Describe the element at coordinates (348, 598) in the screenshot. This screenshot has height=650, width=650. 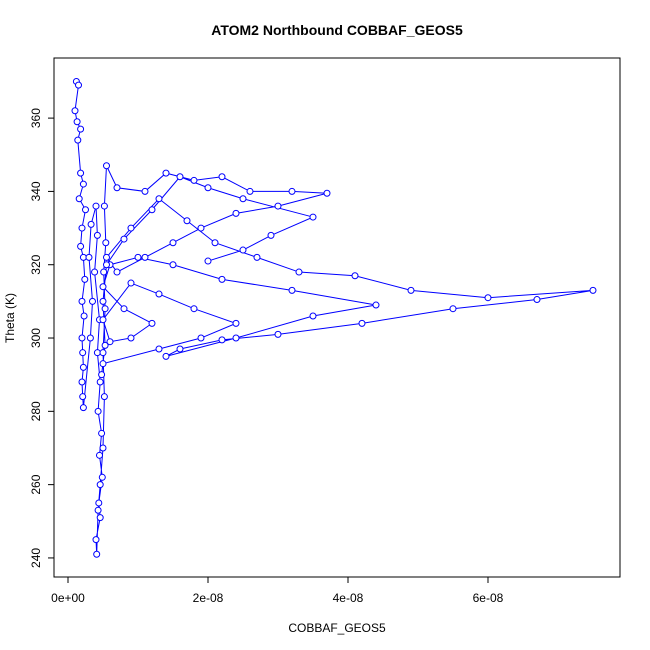
I see `x-tick-label: 4e-08` at that location.